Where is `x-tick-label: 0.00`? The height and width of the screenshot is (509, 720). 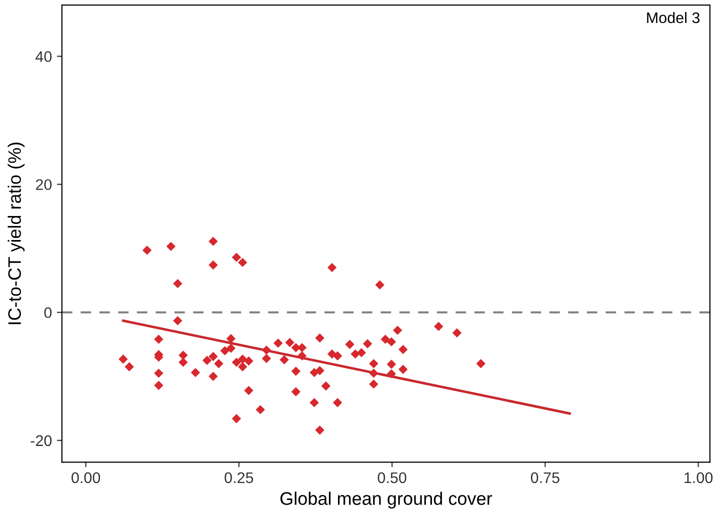 x-tick-label: 0.00 is located at coordinates (86, 478).